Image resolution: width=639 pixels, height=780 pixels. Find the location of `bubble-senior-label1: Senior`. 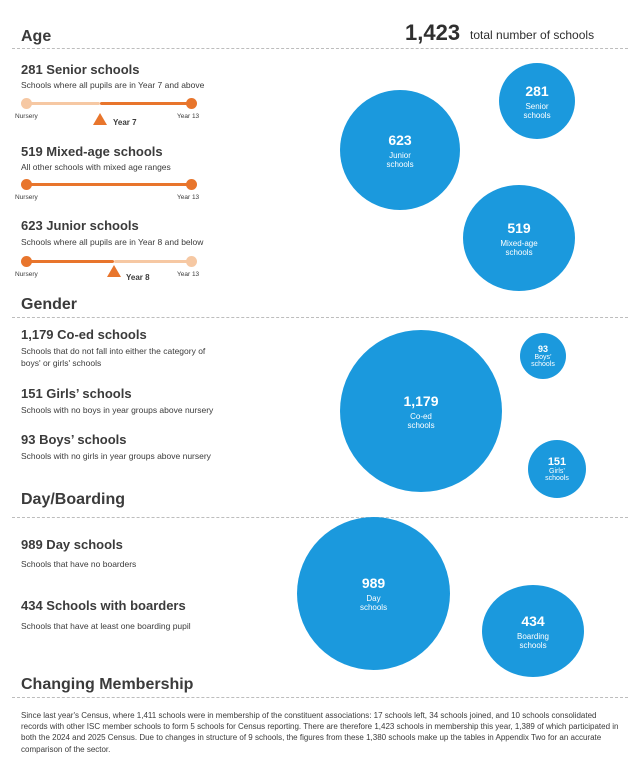

bubble-senior-label1: Senior is located at coordinates (537, 106).